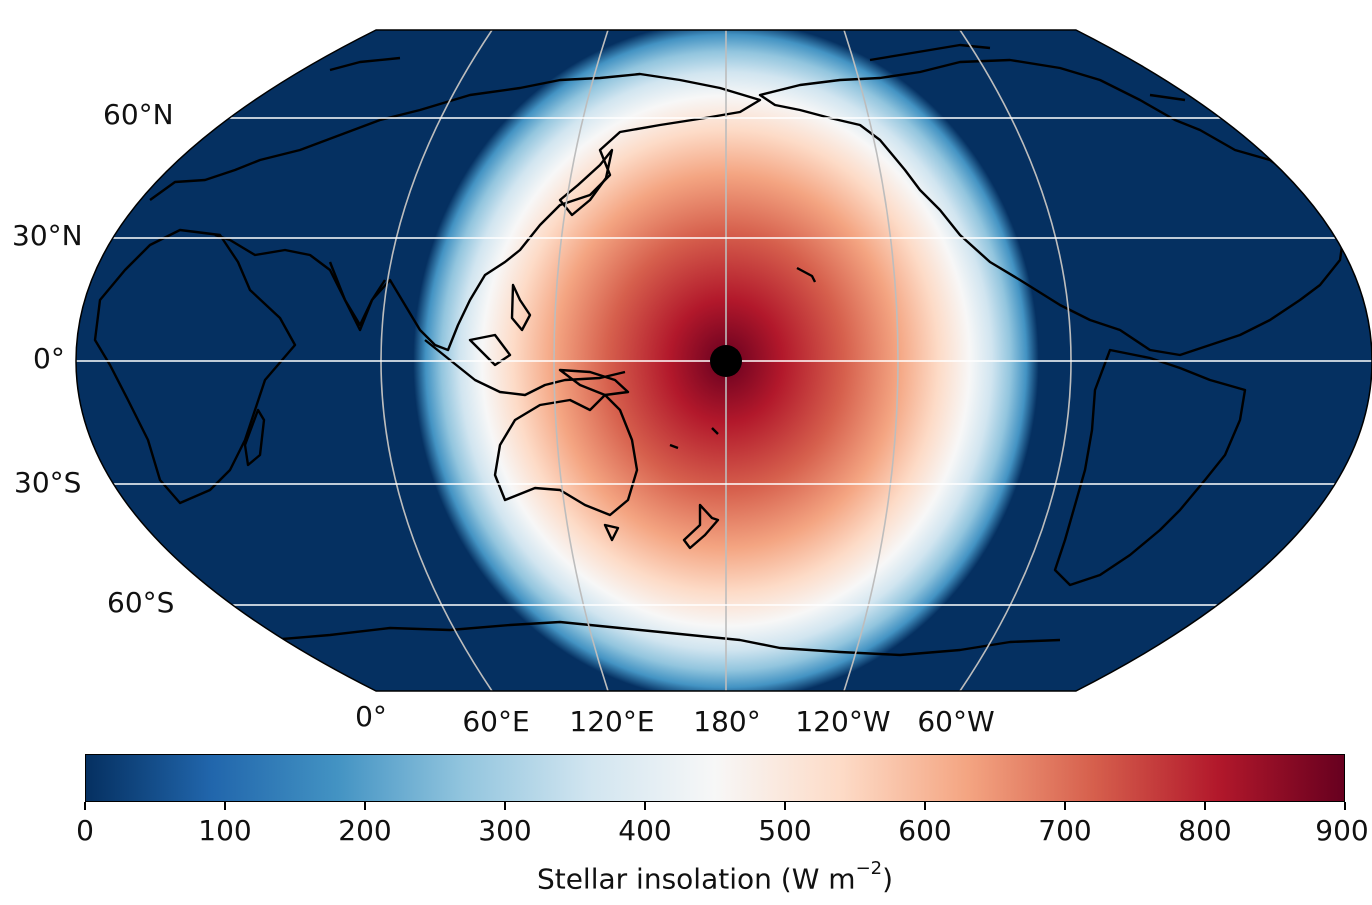 The image size is (1372, 905). Describe the element at coordinates (743, 358) in the screenshot. I see `coastline-pacific-islands` at that location.